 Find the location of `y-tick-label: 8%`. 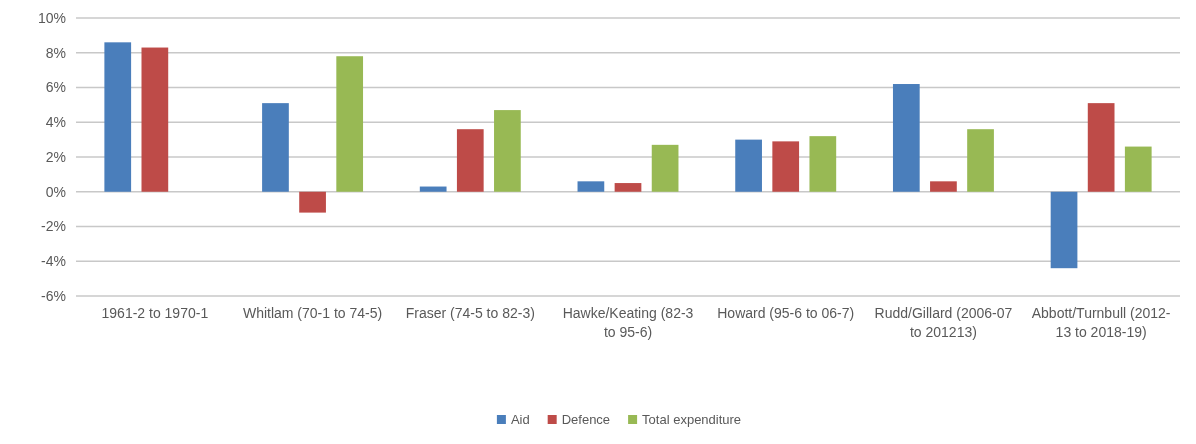

y-tick-label: 8% is located at coordinates (55, 52).